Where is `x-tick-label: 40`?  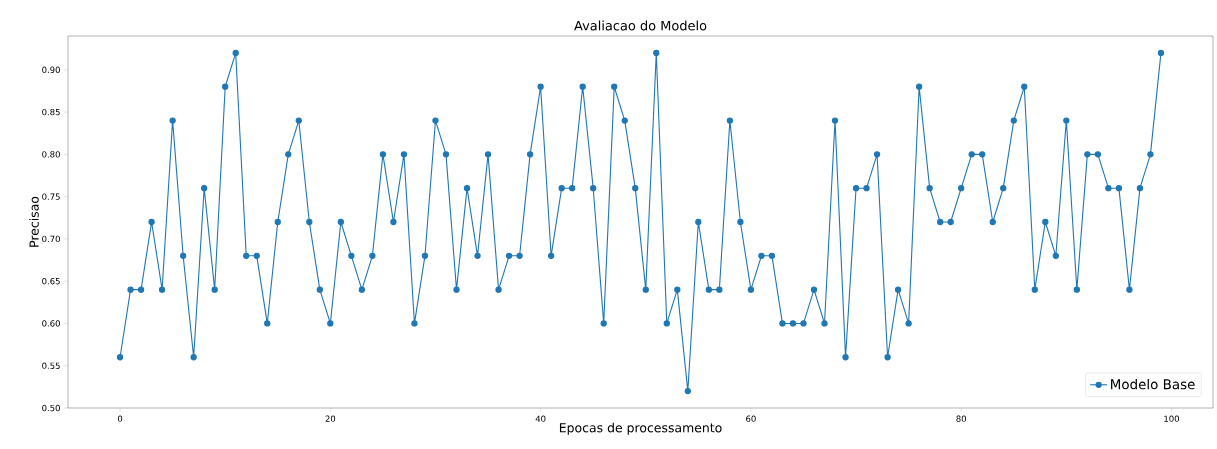
x-tick-label: 40 is located at coordinates (540, 418).